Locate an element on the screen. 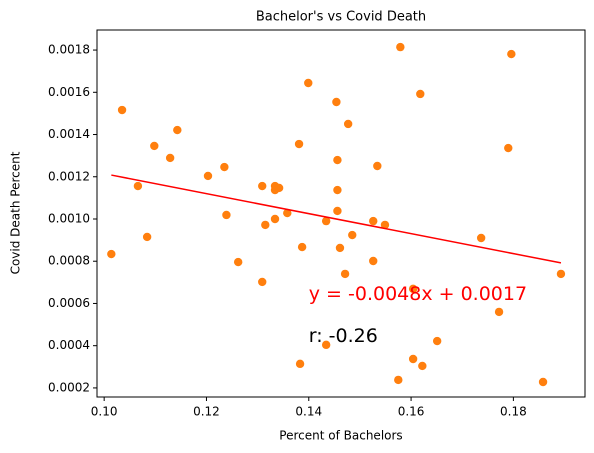 The image size is (594, 453). y-tick-label: 0.0014 is located at coordinates (69, 134).